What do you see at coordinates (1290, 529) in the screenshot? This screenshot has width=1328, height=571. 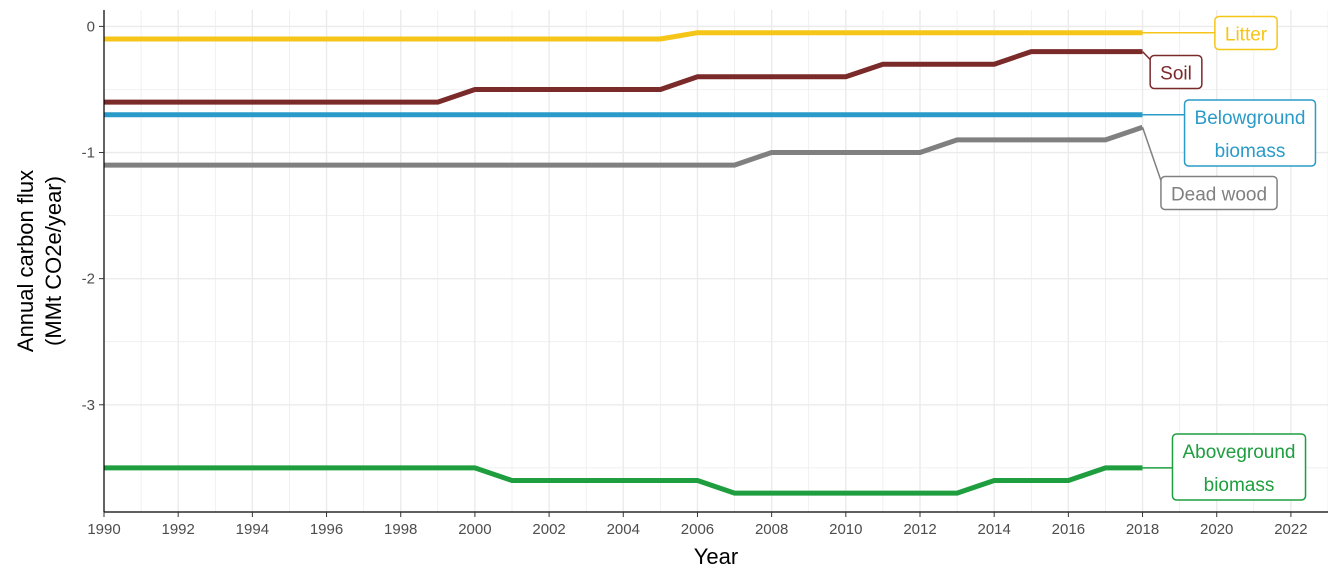 I see `x-tick-label: 2022` at bounding box center [1290, 529].